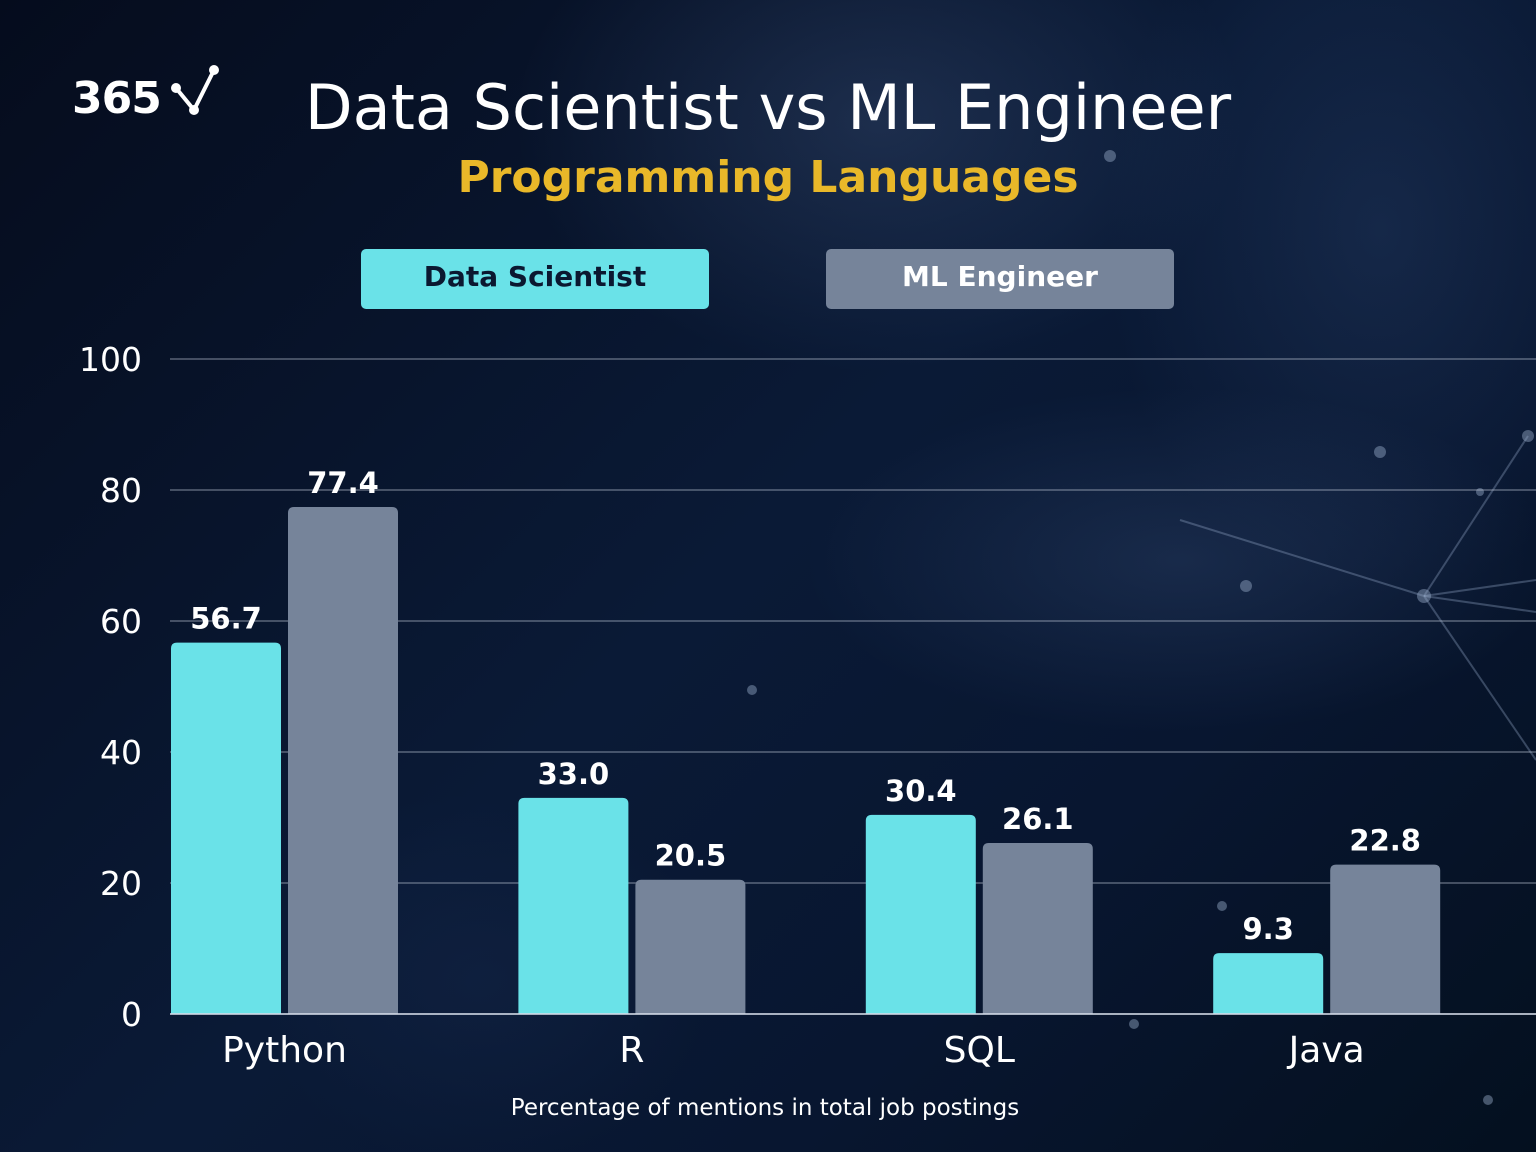  Describe the element at coordinates (343, 483) in the screenshot. I see `data-label: 77.4` at that location.